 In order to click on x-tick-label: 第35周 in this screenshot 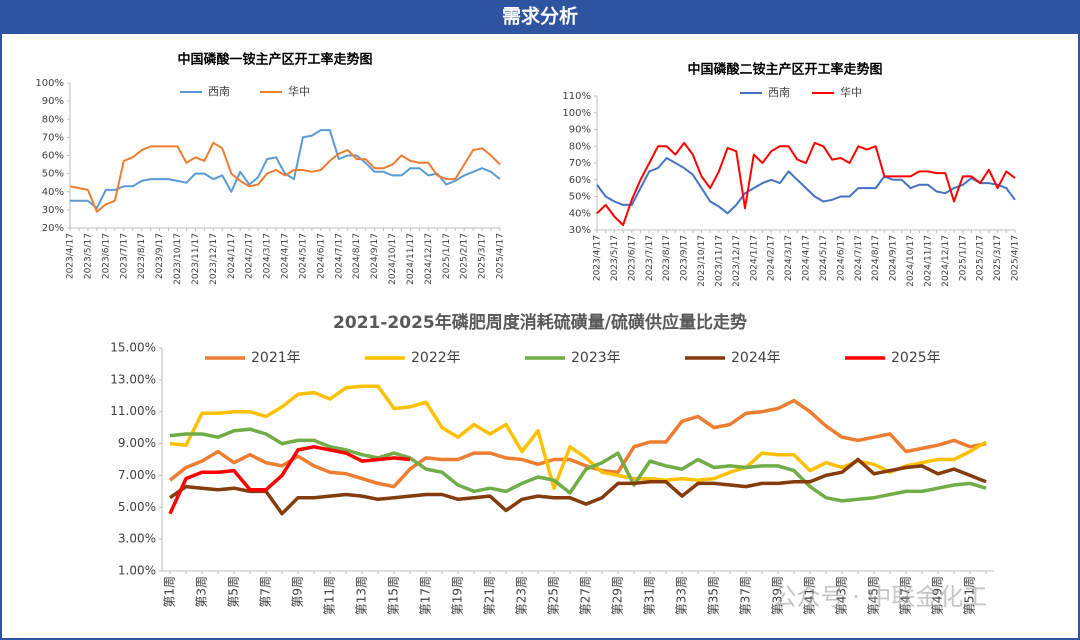, I will do `click(714, 595)`.